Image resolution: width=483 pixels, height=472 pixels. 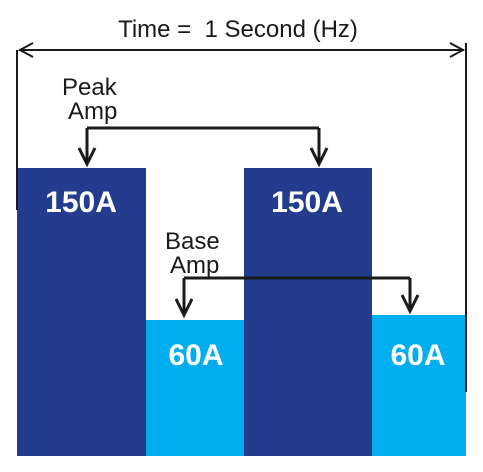 I want to click on base-amp-label-line1: Base, so click(x=192, y=241).